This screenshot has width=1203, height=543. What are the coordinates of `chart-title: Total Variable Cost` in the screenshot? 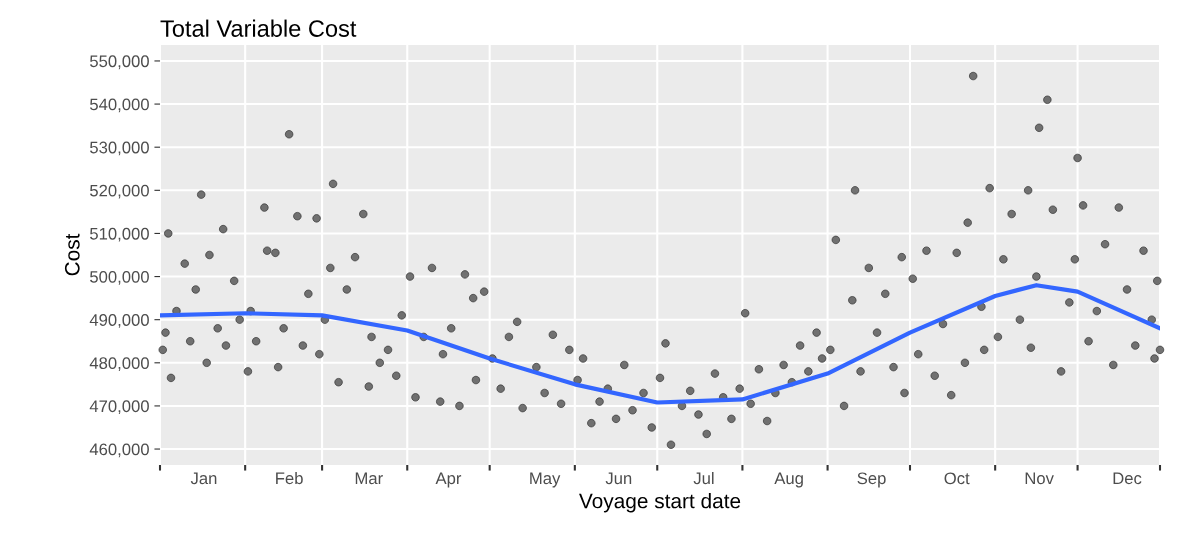 It's located at (258, 28).